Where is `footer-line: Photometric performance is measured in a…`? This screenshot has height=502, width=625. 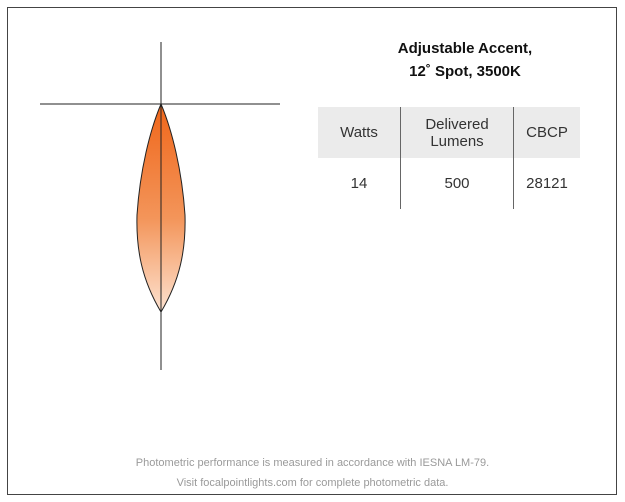
footer-line: Photometric performance is measured in a… is located at coordinates (312, 463).